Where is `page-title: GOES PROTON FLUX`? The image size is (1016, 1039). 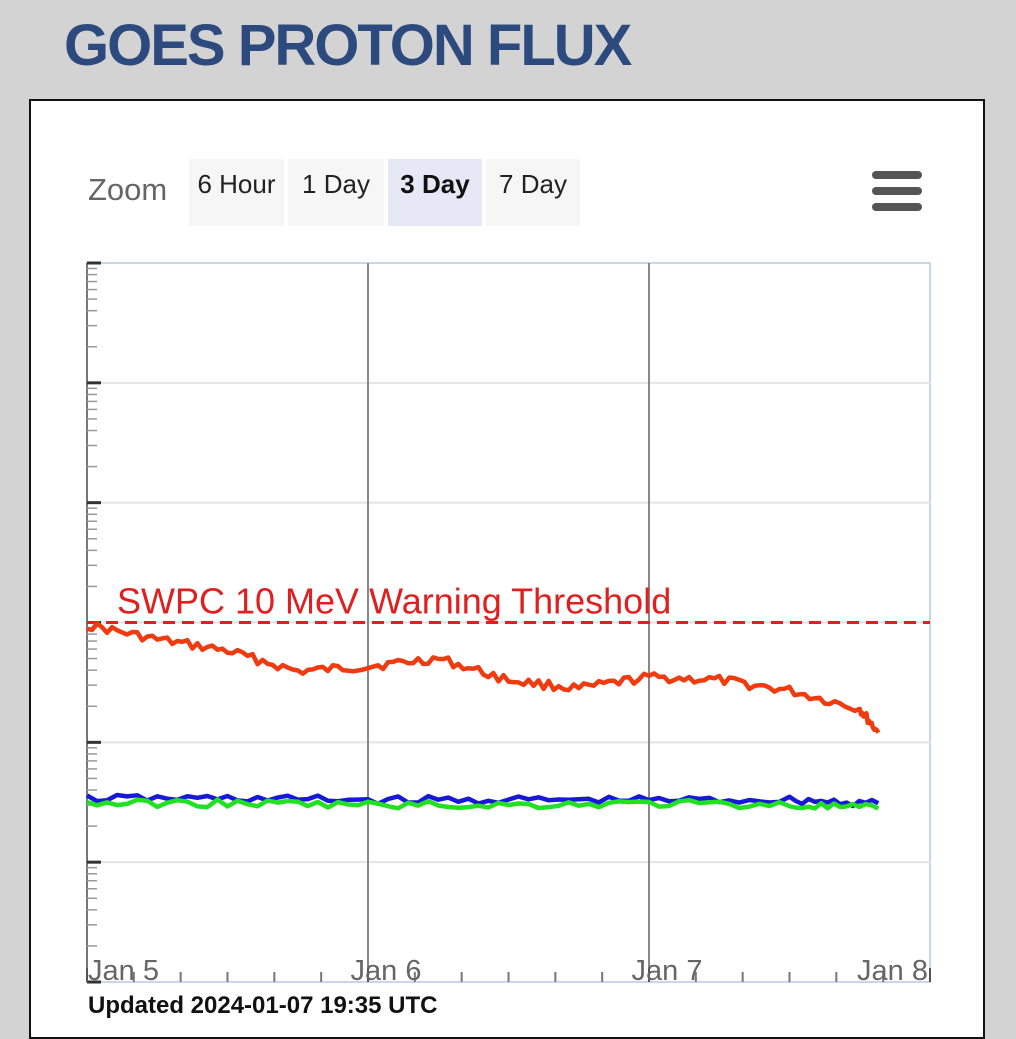 page-title: GOES PROTON FLUX is located at coordinates (348, 45).